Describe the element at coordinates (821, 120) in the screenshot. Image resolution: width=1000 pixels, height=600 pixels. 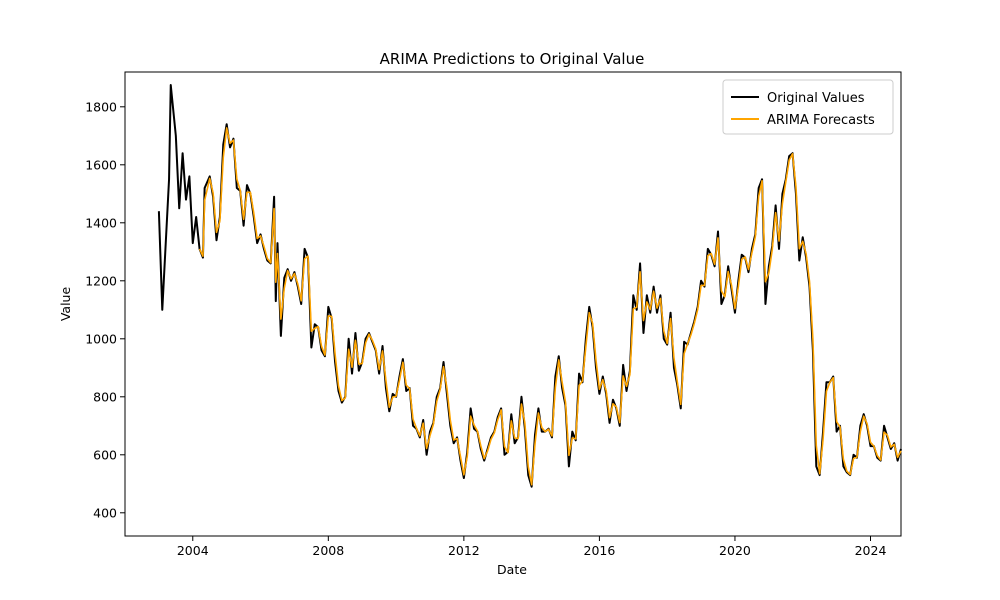
I see `legend-label: ARIMA Forecasts` at that location.